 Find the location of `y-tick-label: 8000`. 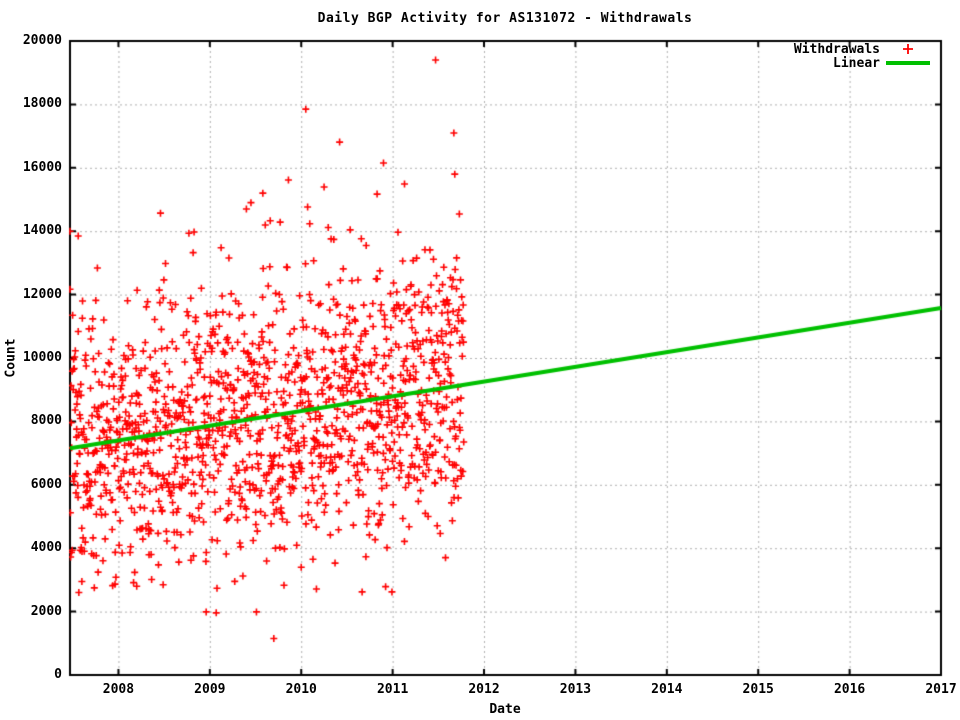

y-tick-label: 8000 is located at coordinates (46, 421).